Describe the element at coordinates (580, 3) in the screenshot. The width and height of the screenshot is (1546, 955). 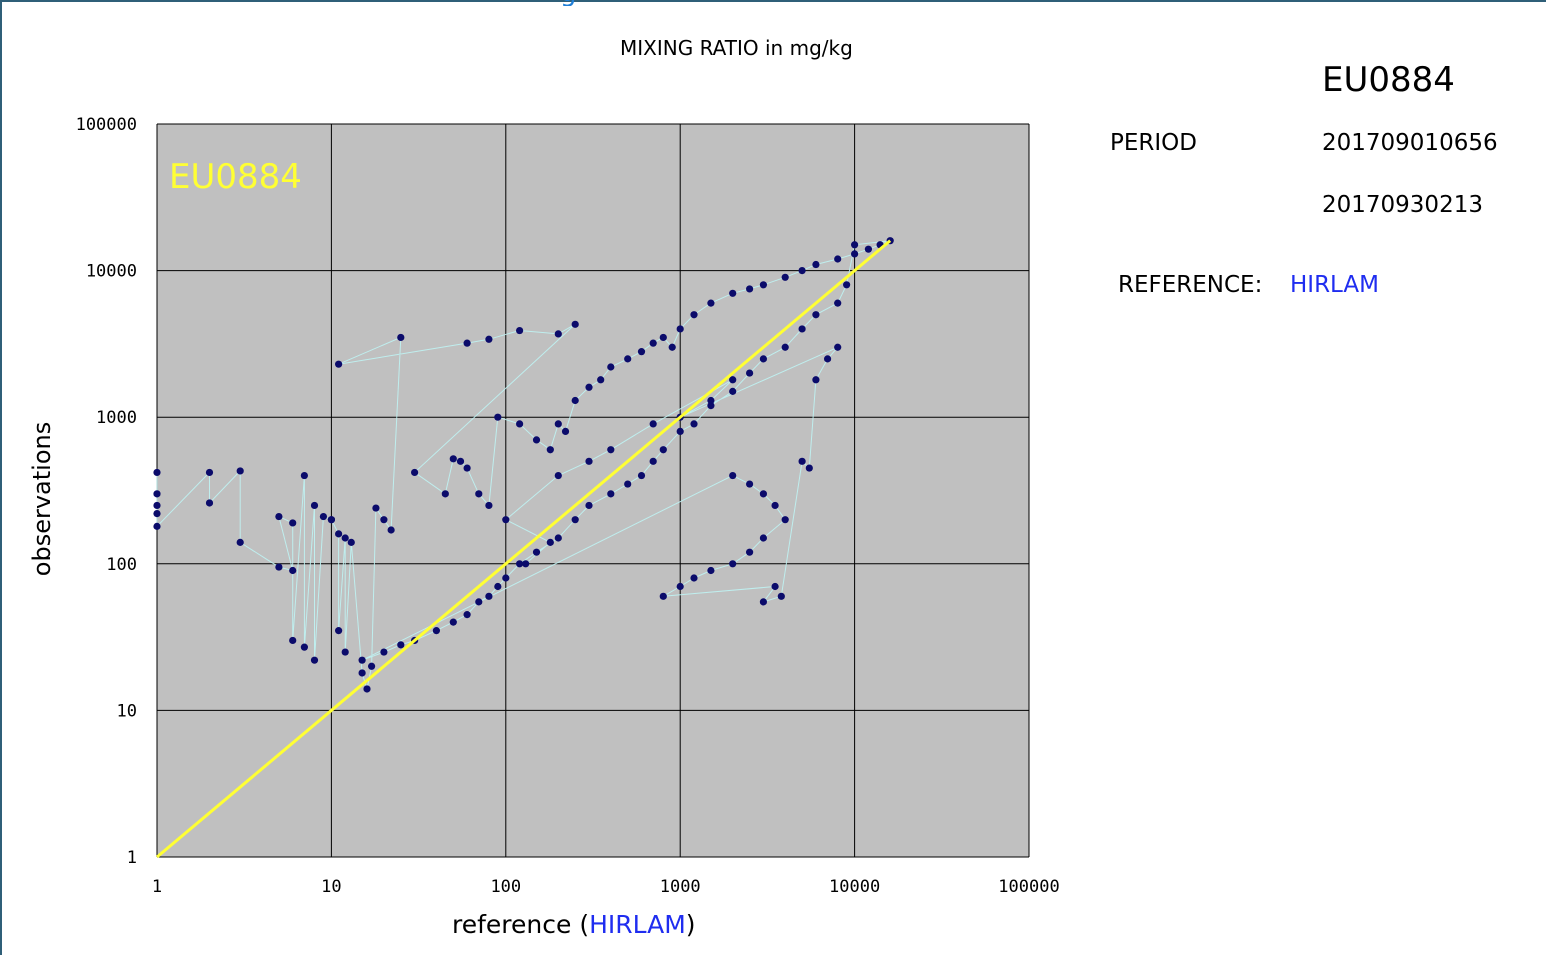
I see `cropped-page-heading: g` at that location.